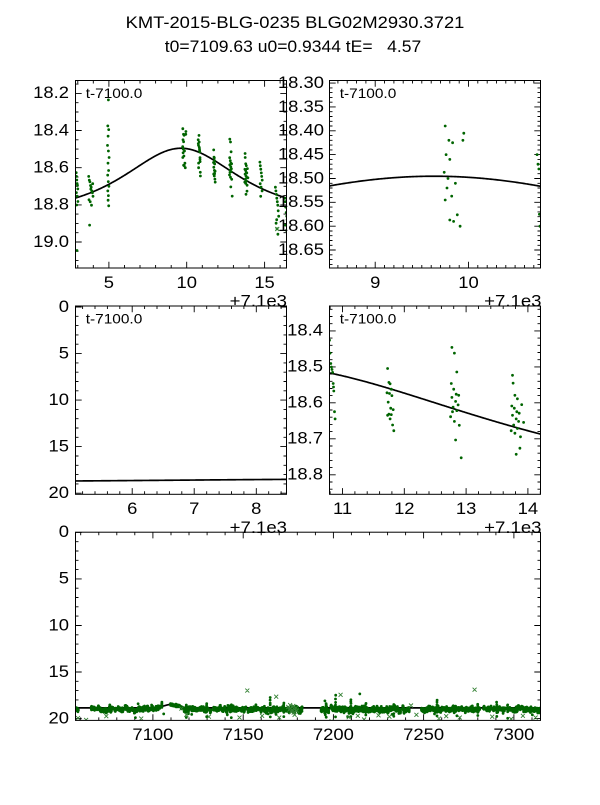  Describe the element at coordinates (342, 508) in the screenshot. I see `svg-text: 11` at that location.